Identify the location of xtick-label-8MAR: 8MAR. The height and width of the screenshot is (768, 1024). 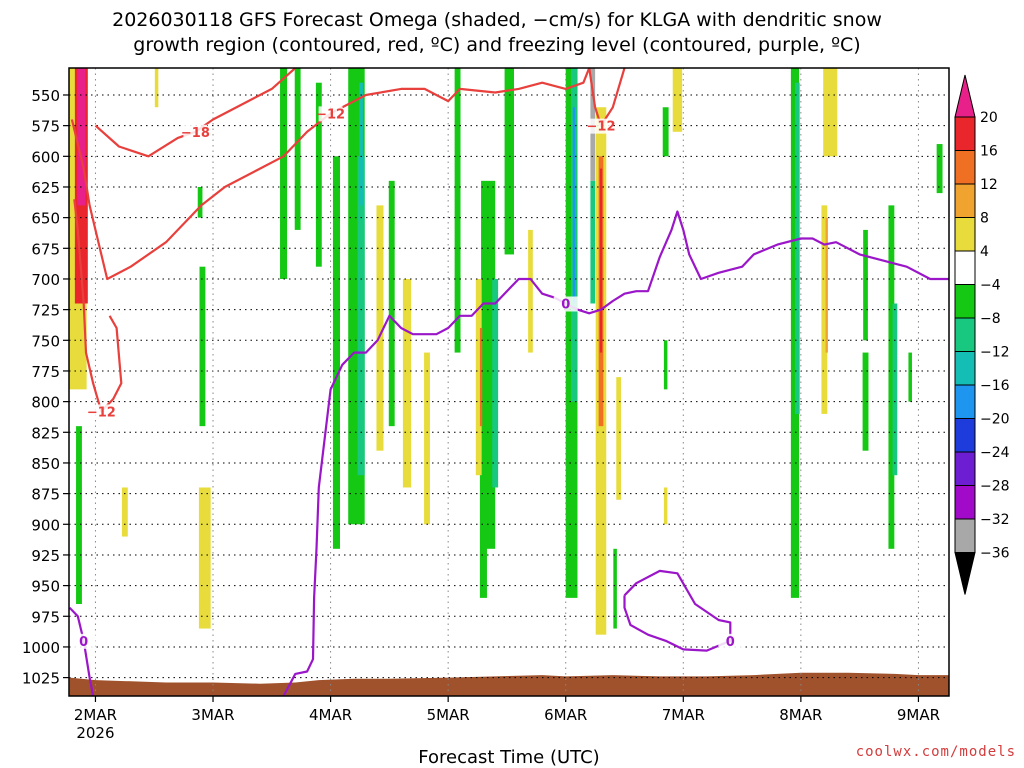
(800, 715).